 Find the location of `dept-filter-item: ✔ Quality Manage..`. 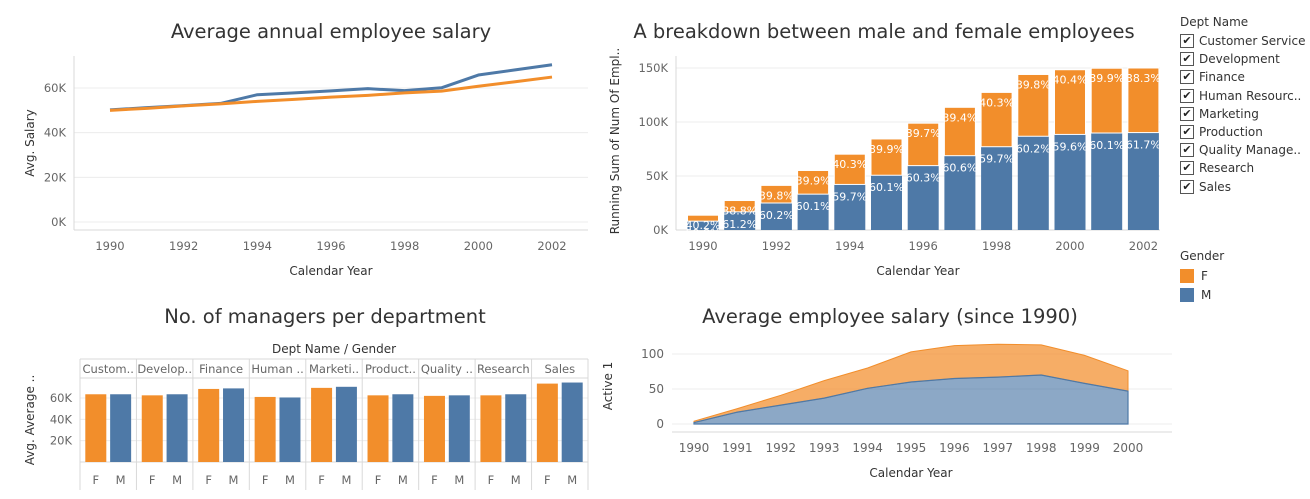

dept-filter-item: ✔ Quality Manage.. is located at coordinates (1242, 150).